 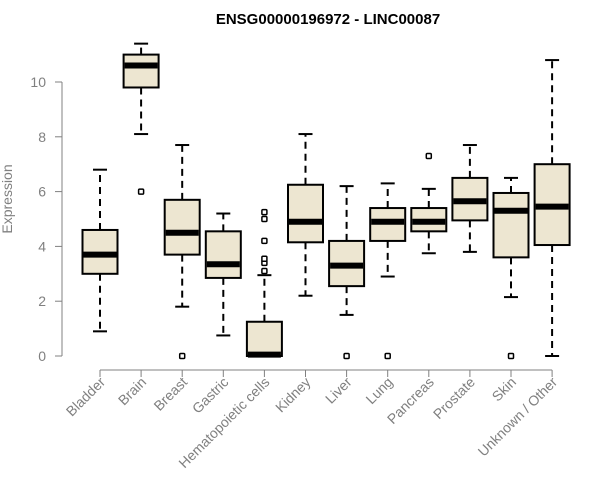 I want to click on box-hematopoietic-cells, so click(x=264, y=283).